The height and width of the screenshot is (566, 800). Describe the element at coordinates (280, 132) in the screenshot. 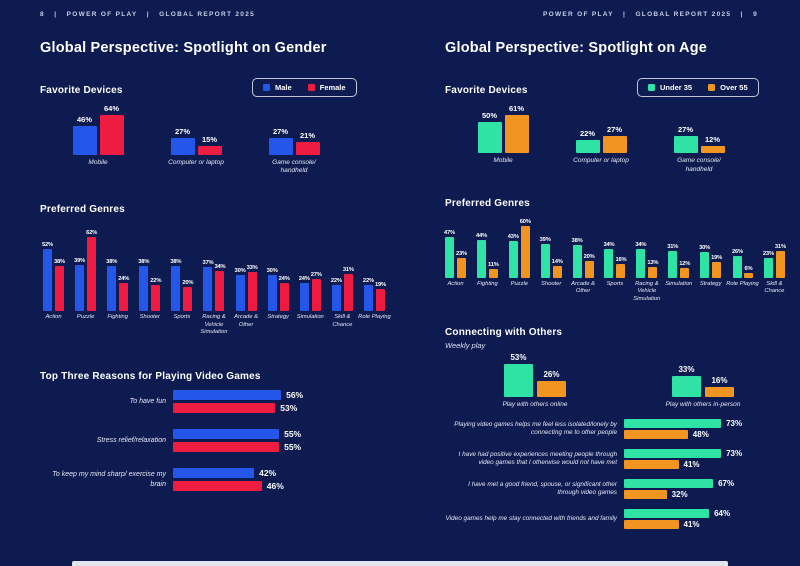

I see `bar-value-label: 27%` at that location.